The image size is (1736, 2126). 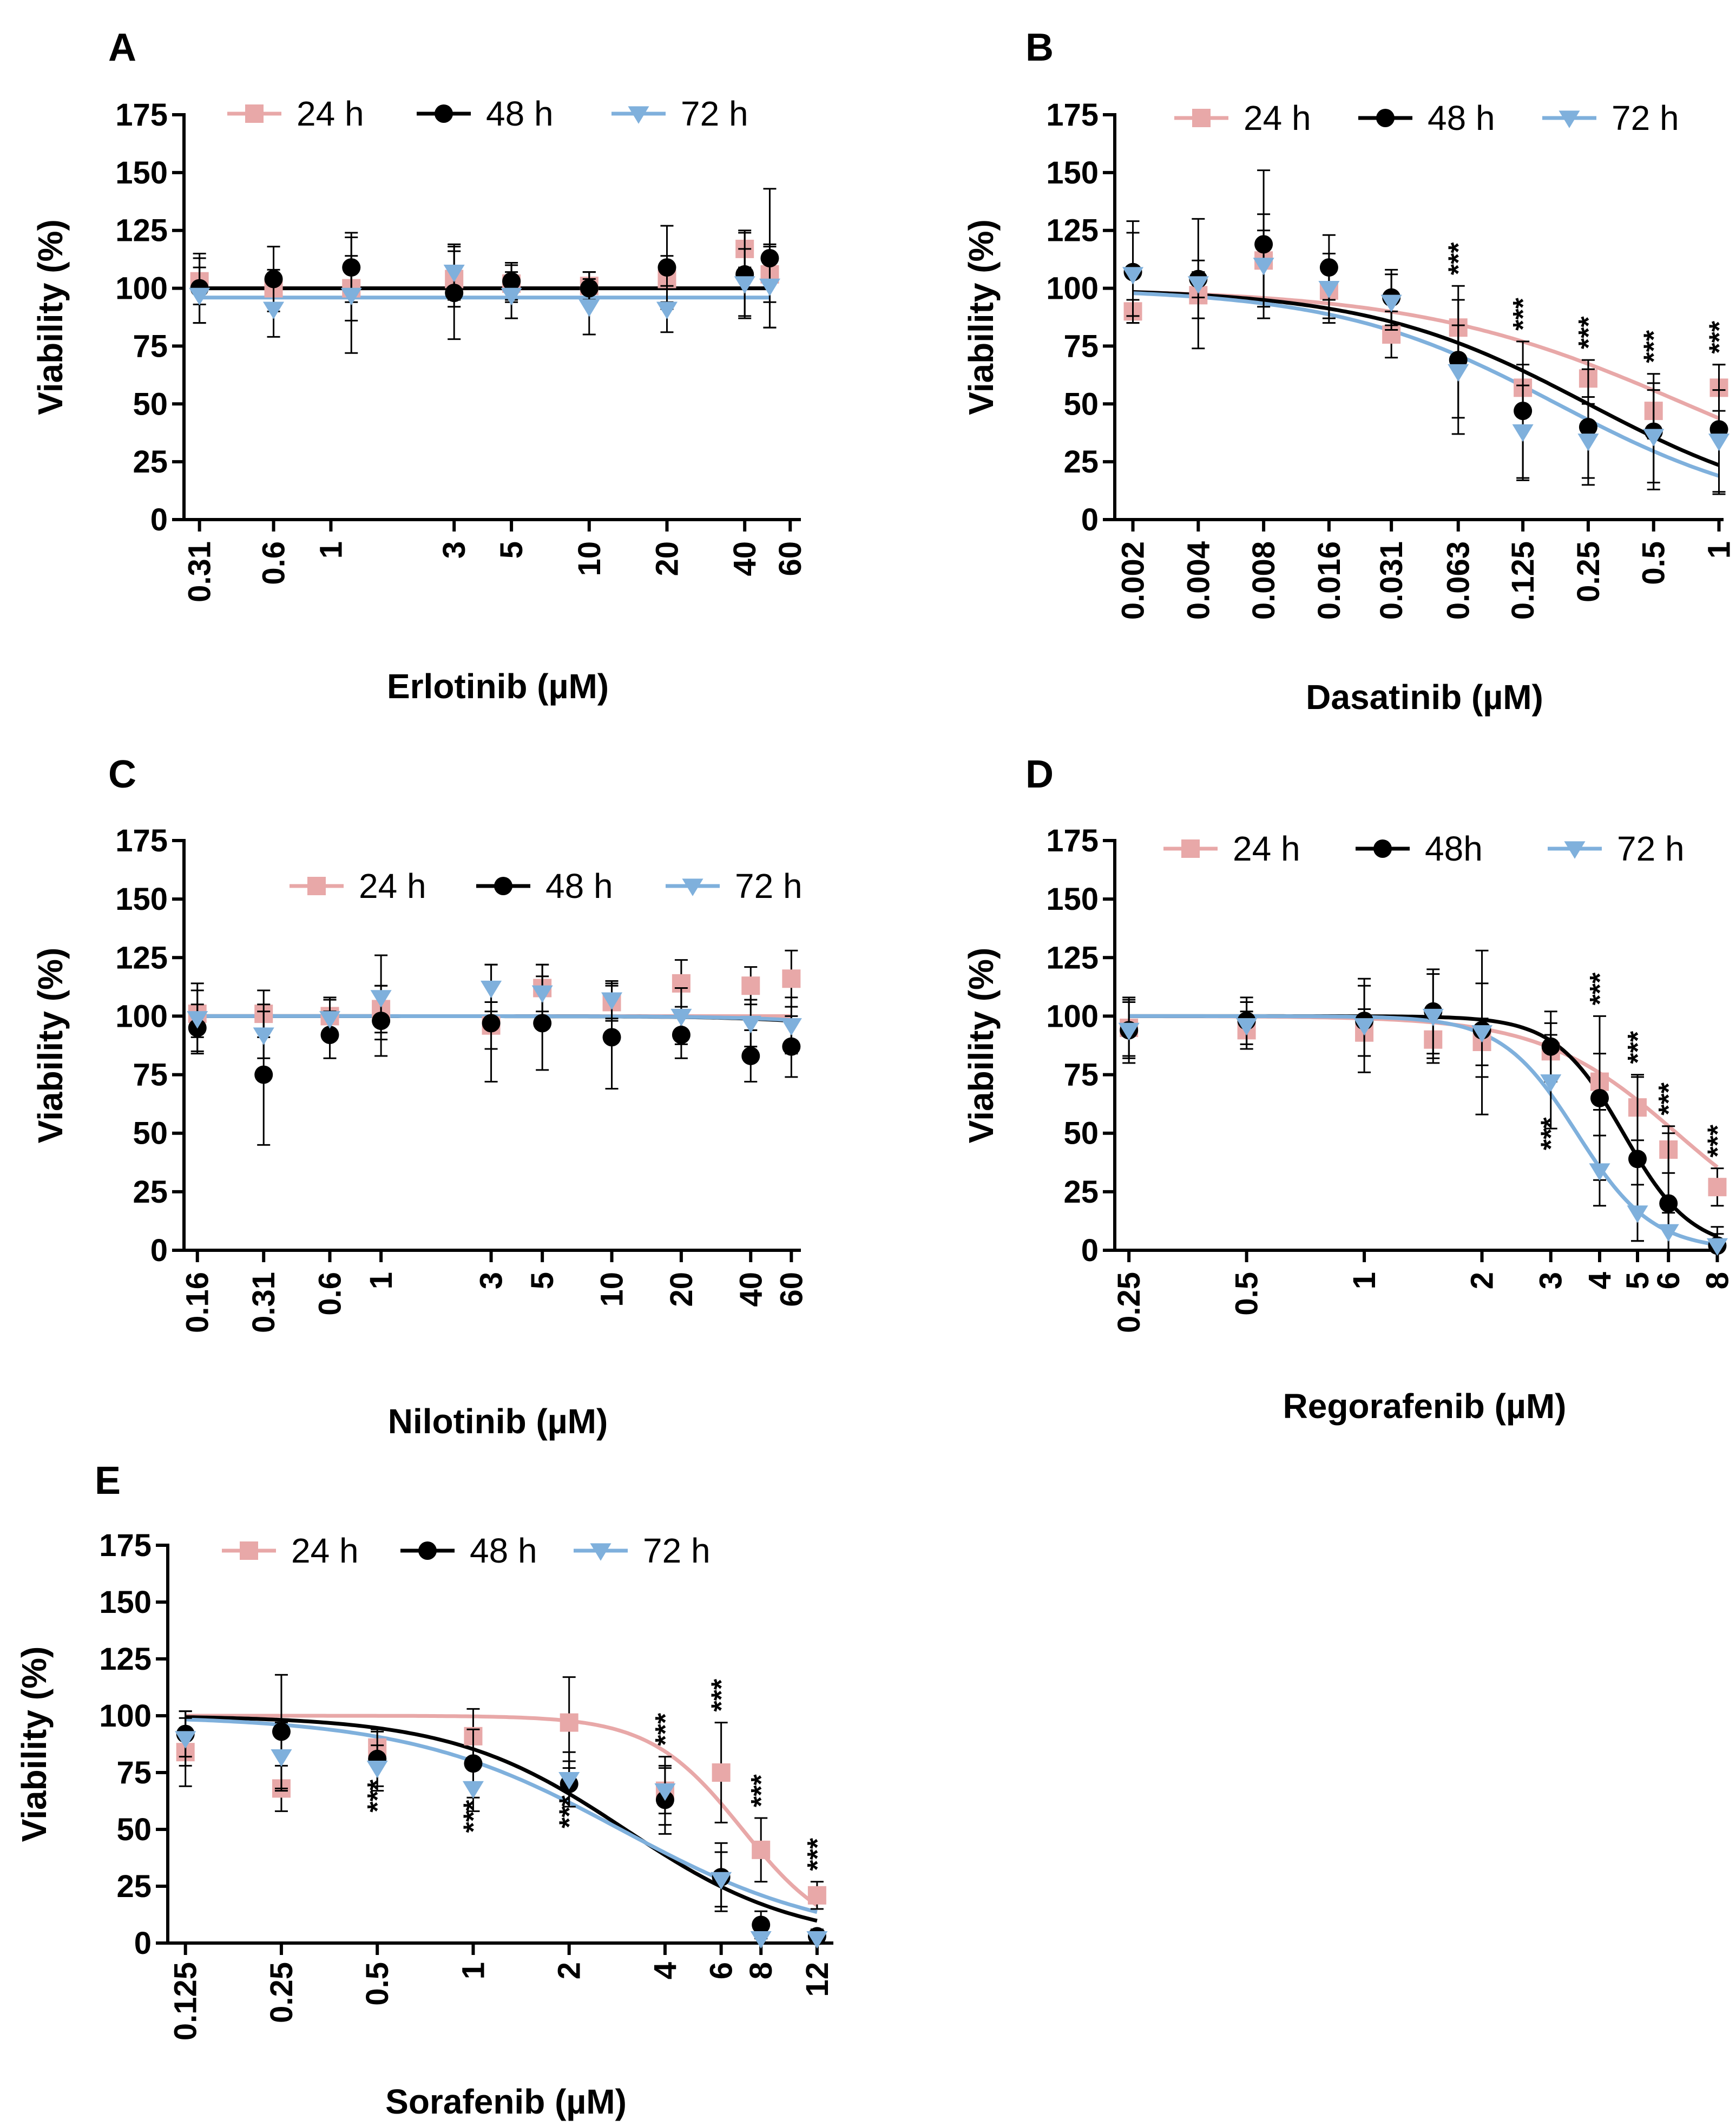 I want to click on x-tick-label: 5, so click(x=542, y=1280).